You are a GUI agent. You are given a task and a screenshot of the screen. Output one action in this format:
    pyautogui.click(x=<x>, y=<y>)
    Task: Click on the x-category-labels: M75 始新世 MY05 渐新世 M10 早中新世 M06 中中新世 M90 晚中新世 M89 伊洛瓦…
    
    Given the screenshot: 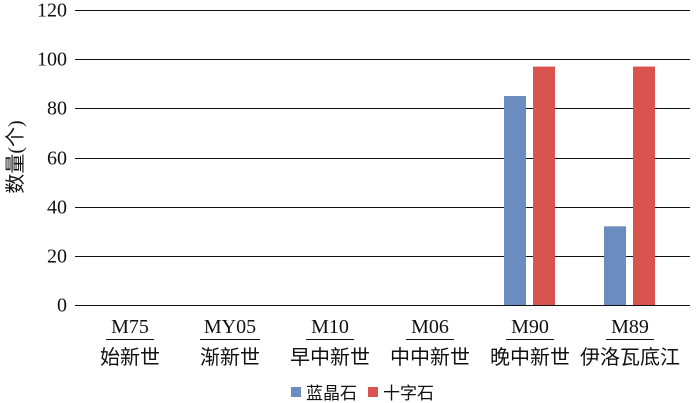 What is the action you would take?
    pyautogui.click(x=390, y=342)
    